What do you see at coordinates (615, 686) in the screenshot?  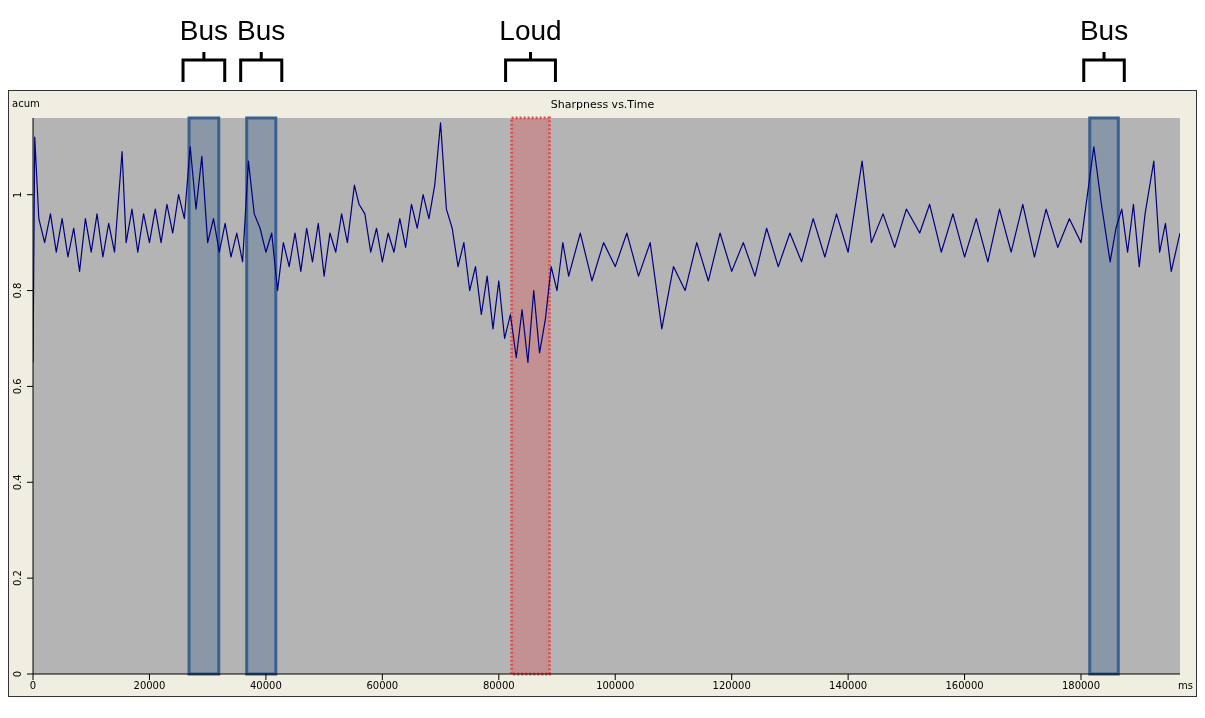 I see `x-tick-label: 100000` at bounding box center [615, 686].